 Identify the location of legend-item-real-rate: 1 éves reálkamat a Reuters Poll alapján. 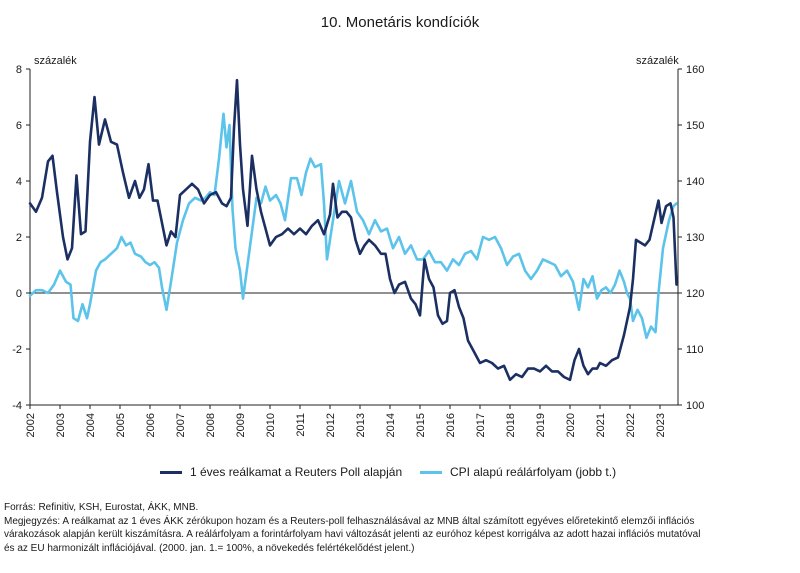
(281, 472).